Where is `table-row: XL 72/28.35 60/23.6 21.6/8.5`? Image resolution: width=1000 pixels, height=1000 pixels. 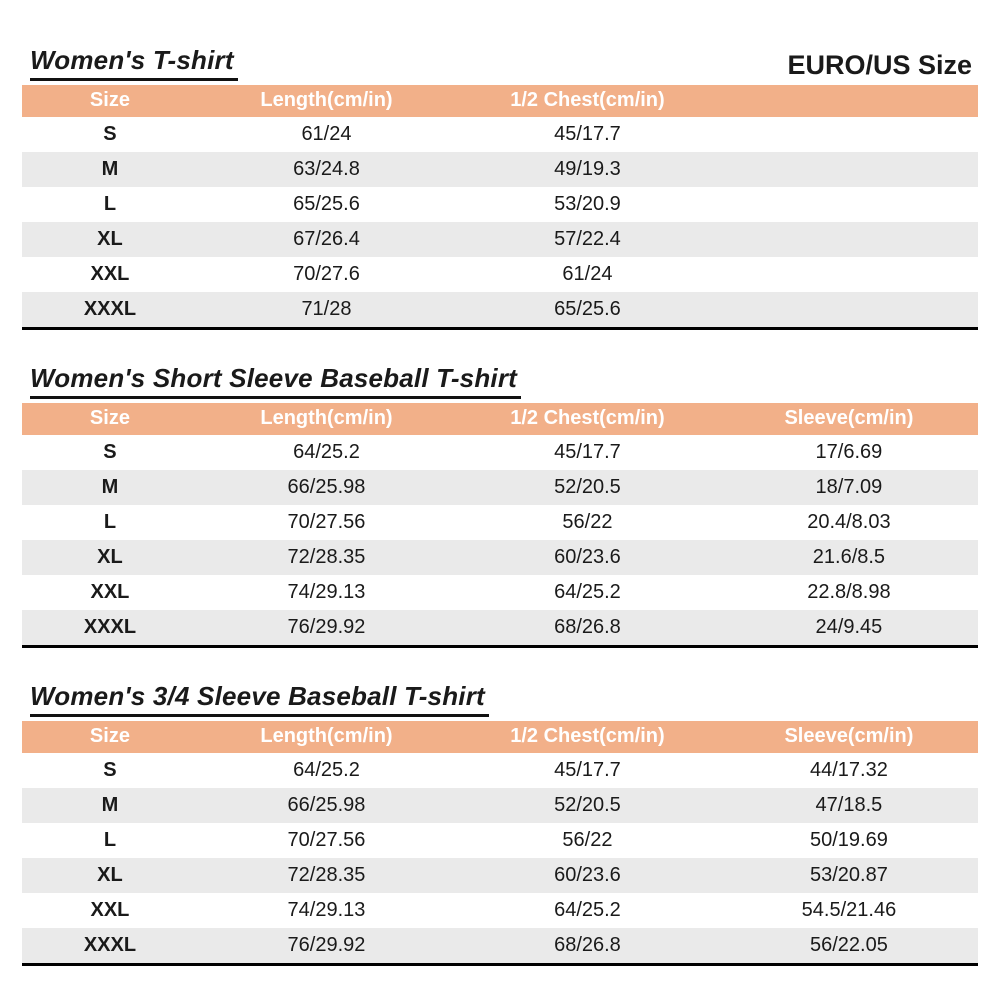
table-row: XL 72/28.35 60/23.6 21.6/8.5 is located at coordinates (500, 557).